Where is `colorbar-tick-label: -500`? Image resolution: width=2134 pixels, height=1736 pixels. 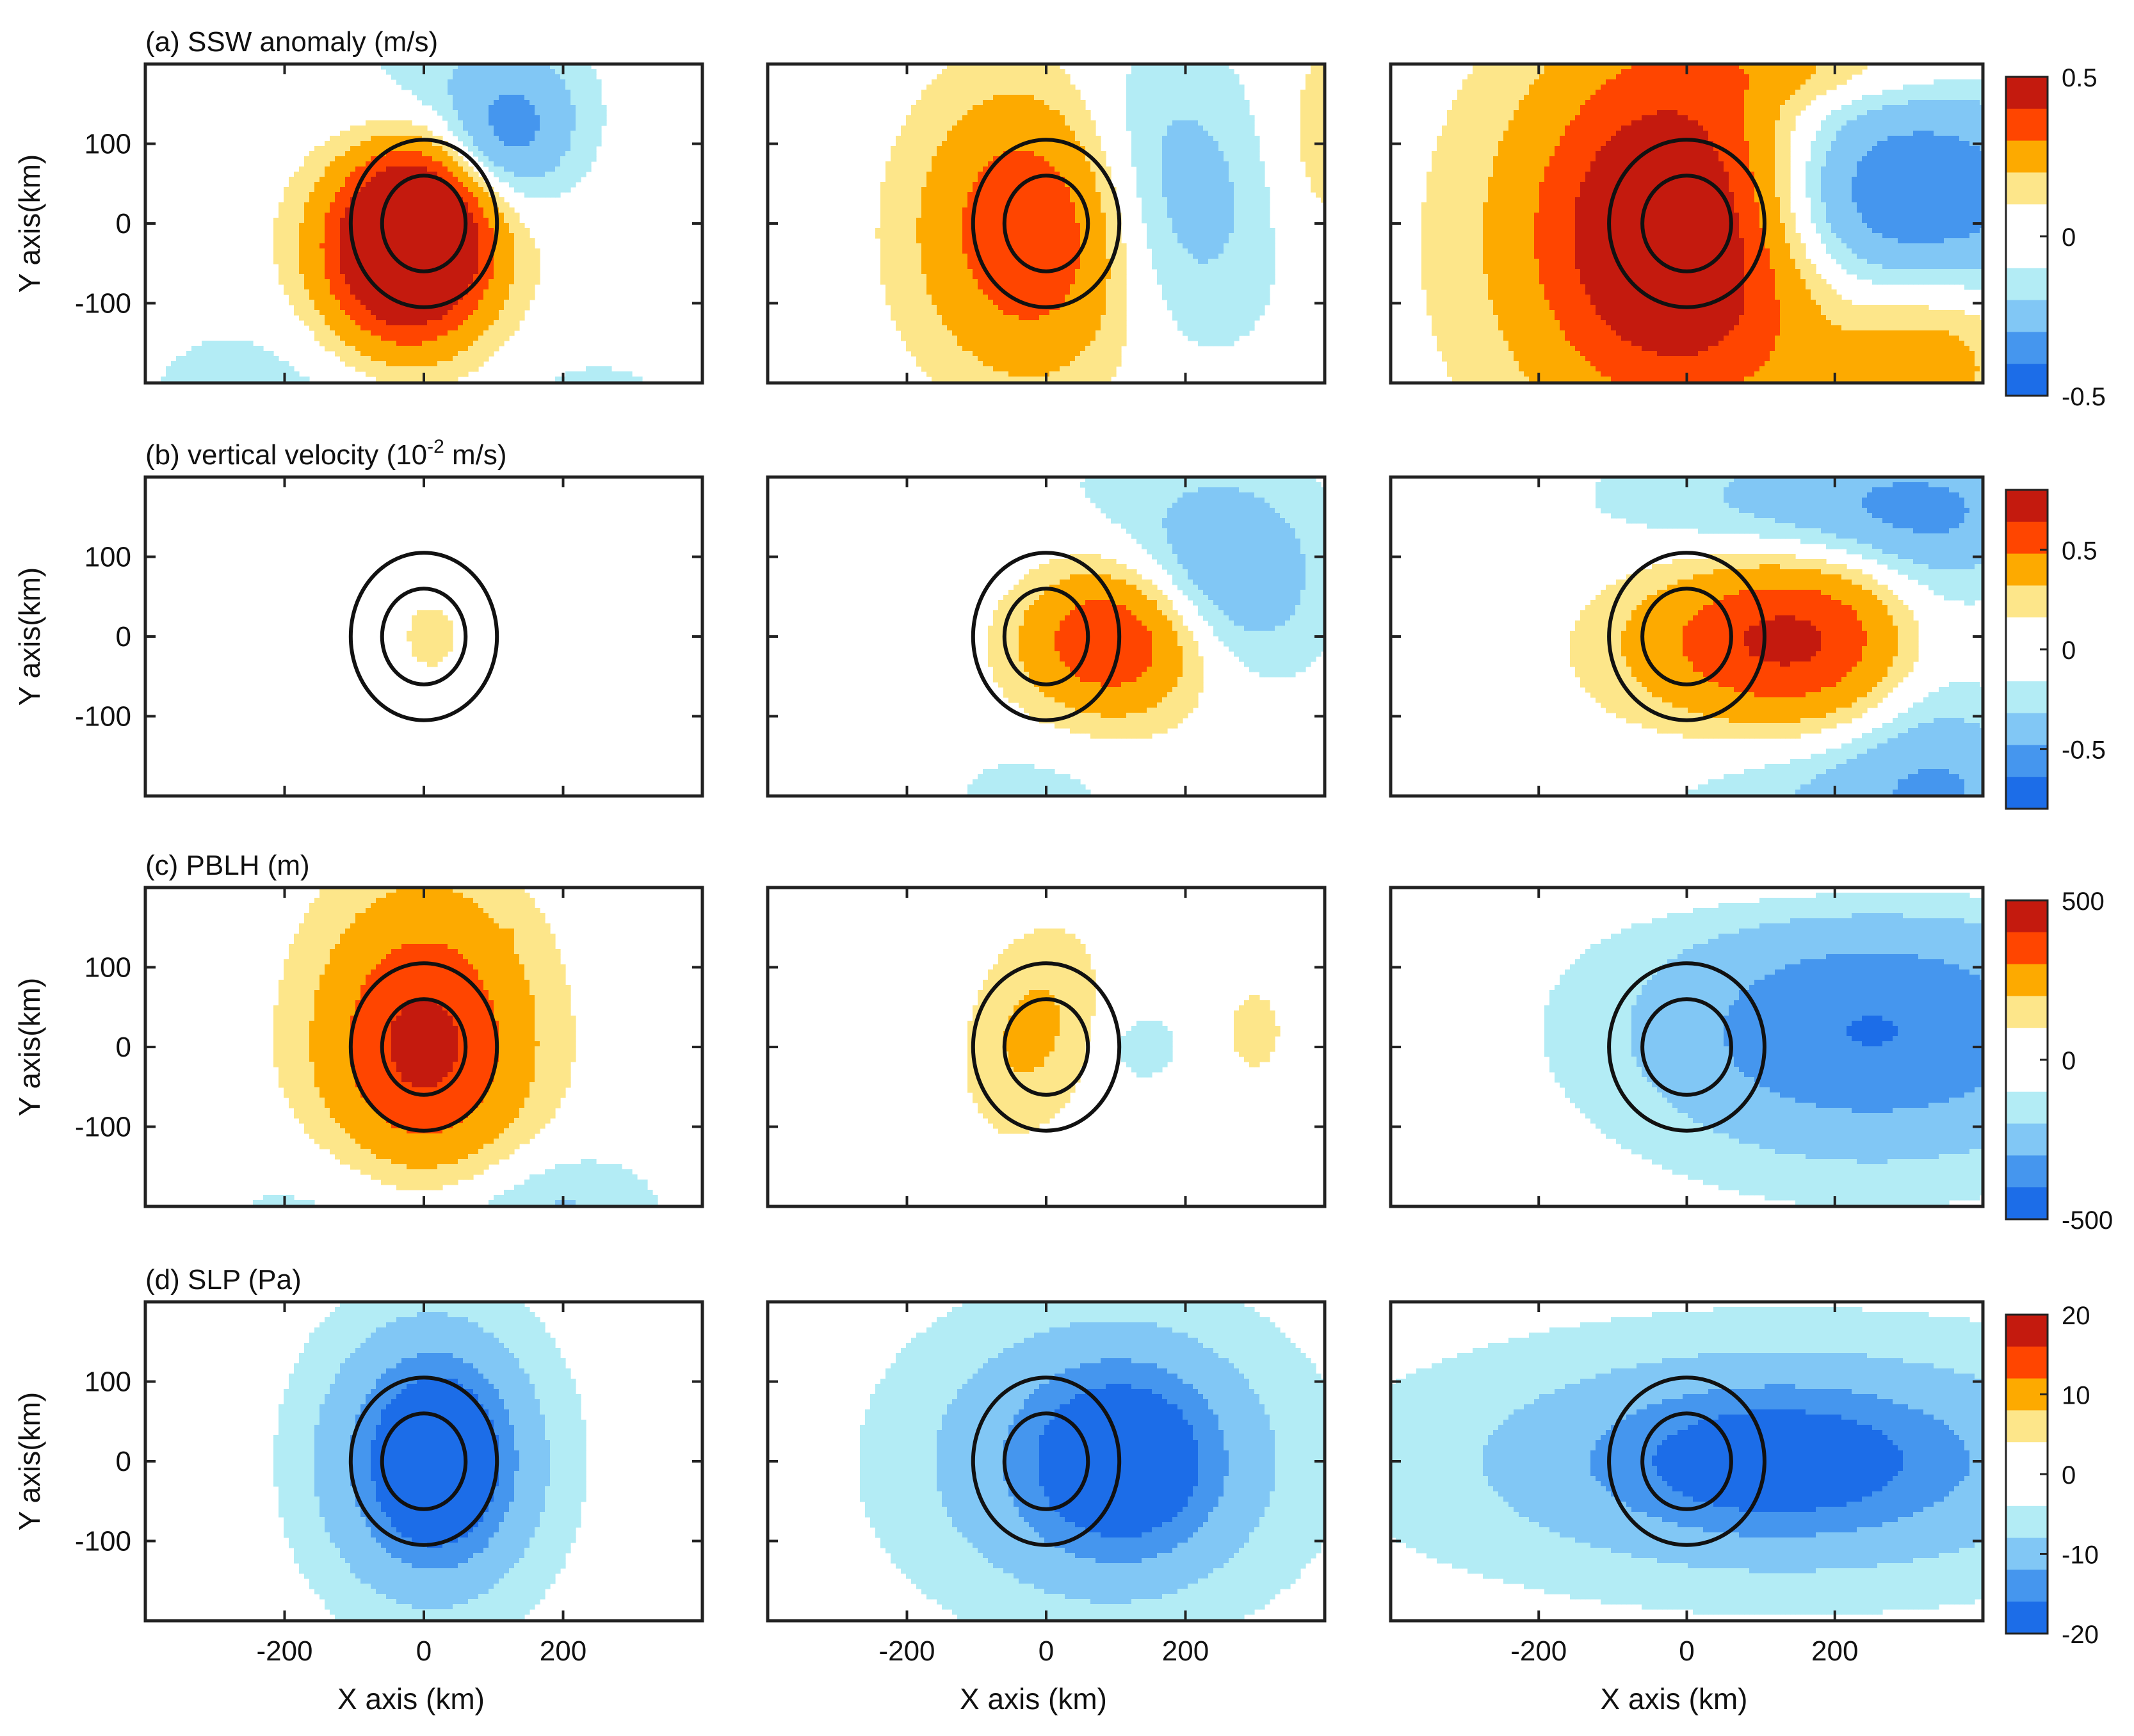 colorbar-tick-label: -500 is located at coordinates (2087, 1220).